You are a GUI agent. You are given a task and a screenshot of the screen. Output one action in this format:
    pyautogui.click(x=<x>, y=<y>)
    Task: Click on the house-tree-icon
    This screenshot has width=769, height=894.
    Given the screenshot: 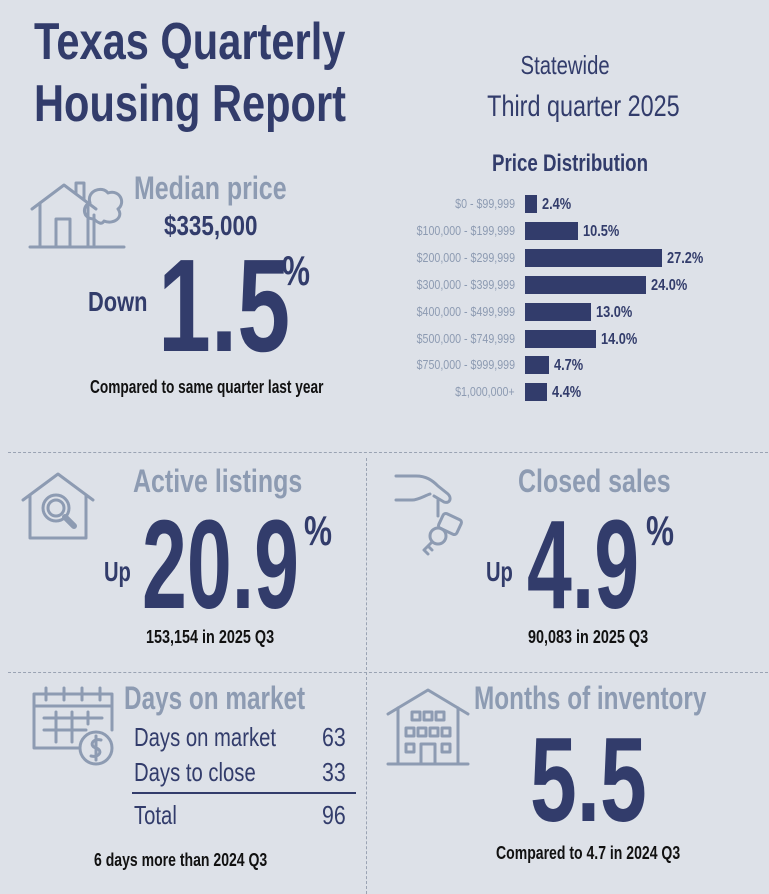 What is the action you would take?
    pyautogui.click(x=78, y=214)
    